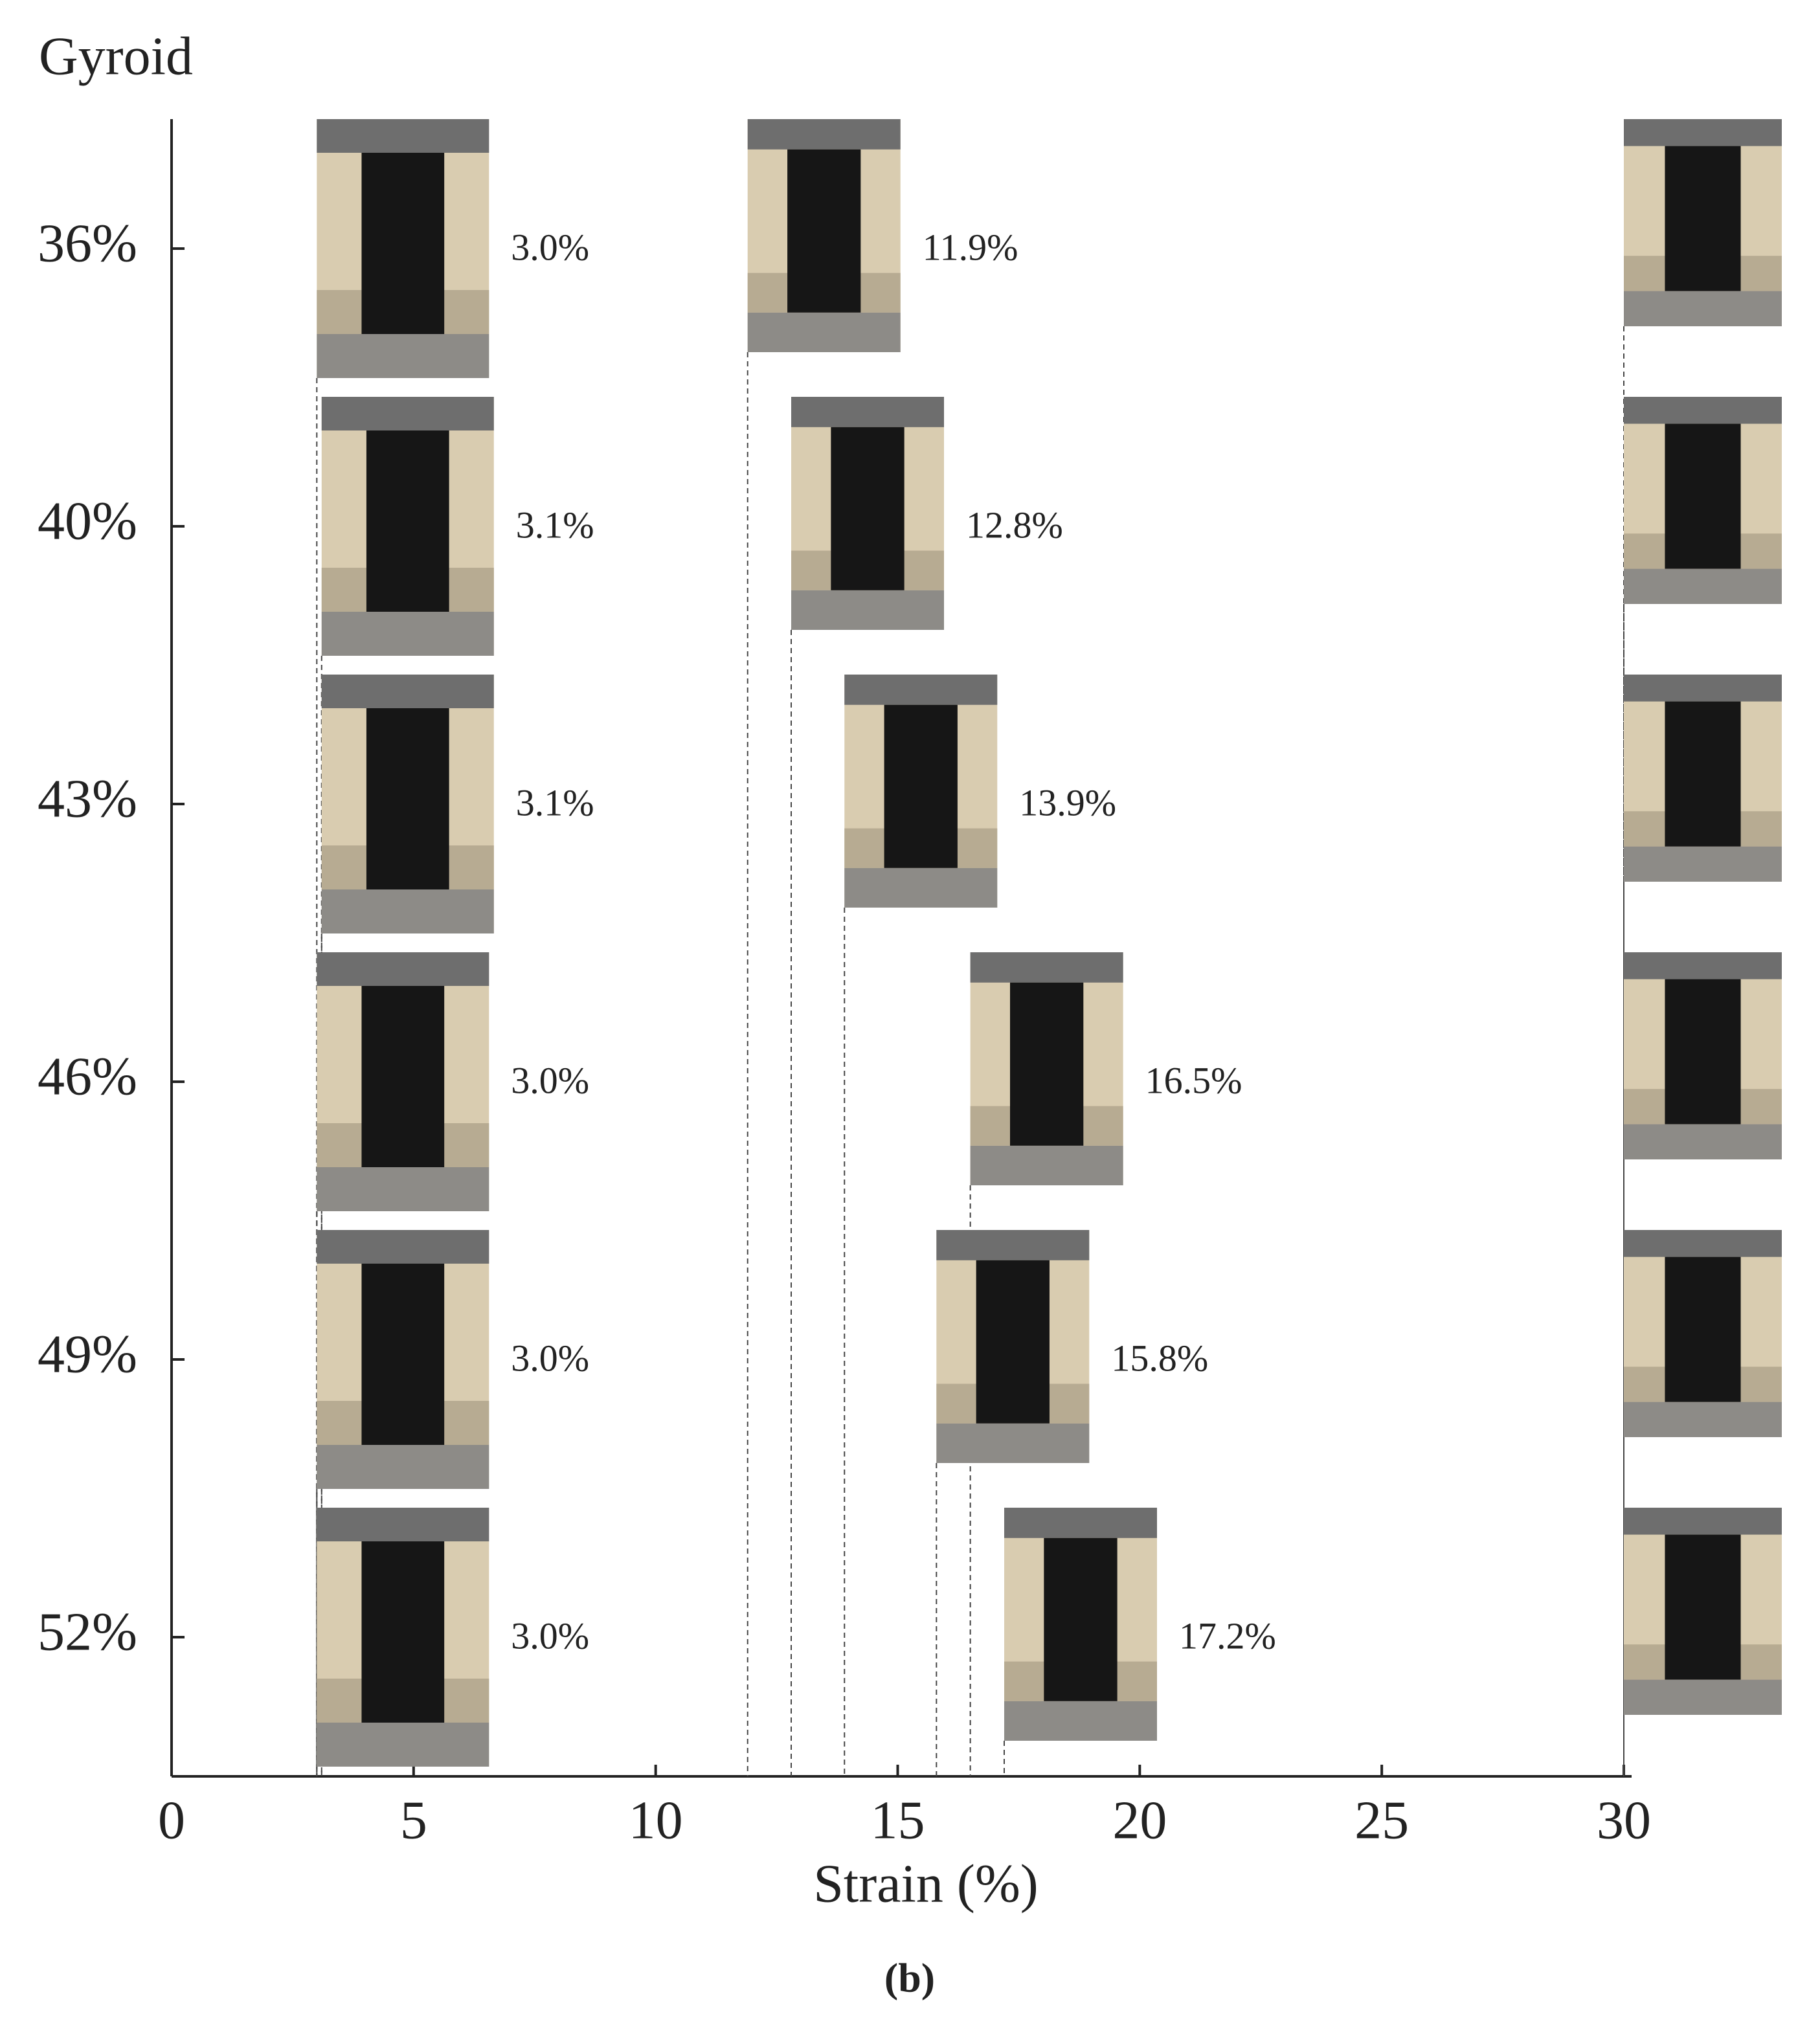  Describe the element at coordinates (87, 1632) in the screenshot. I see `y-tick-label: 52%` at that location.